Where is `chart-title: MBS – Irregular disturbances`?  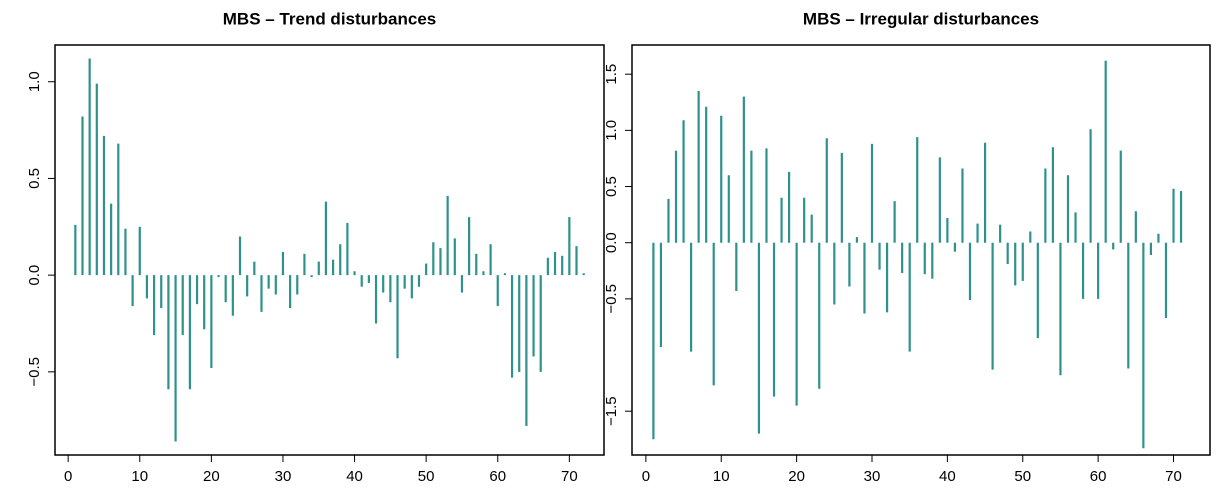
chart-title: MBS – Irregular disturbances is located at coordinates (921, 18).